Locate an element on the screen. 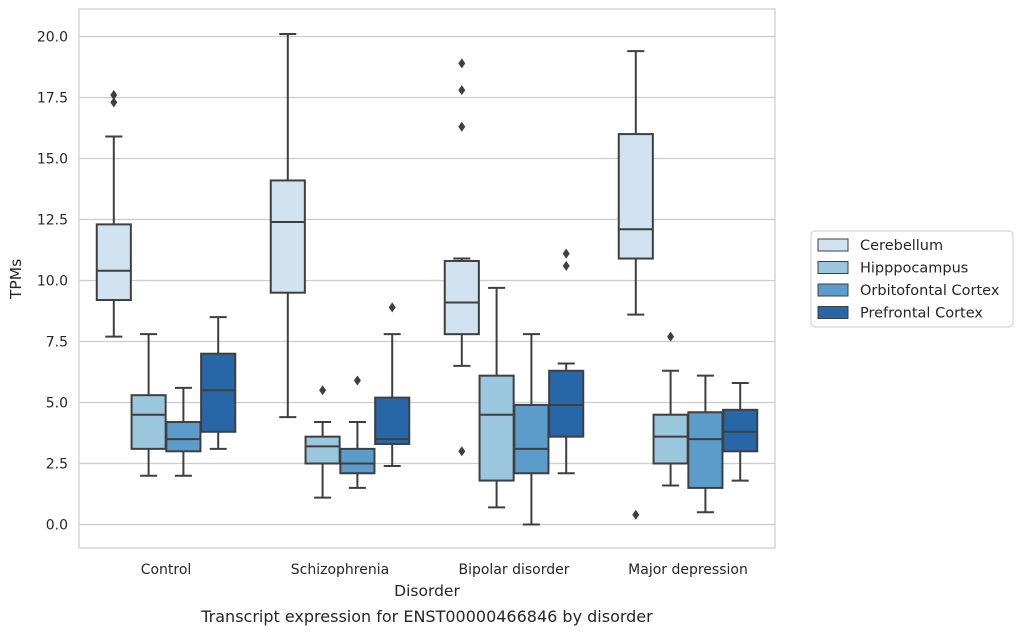 Image resolution: width=1023 pixels, height=634 pixels. x-axis-label: Disorder is located at coordinates (427, 591).